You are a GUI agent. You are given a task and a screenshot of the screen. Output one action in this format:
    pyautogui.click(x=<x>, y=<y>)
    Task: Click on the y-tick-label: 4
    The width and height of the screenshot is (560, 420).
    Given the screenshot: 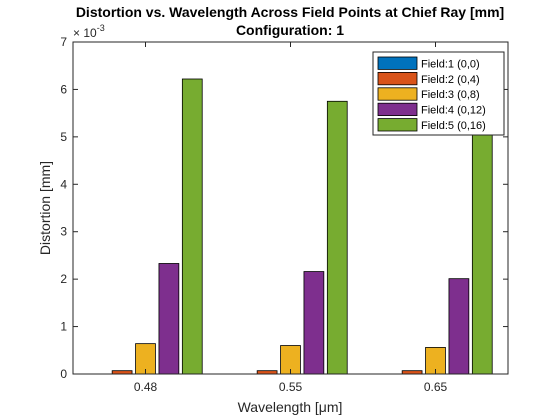 What is the action you would take?
    pyautogui.click(x=63, y=184)
    